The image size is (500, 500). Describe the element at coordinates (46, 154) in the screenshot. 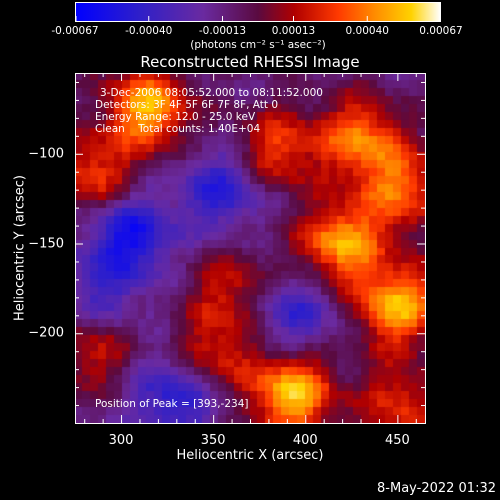

I see `y-tick-label: −100` at that location.